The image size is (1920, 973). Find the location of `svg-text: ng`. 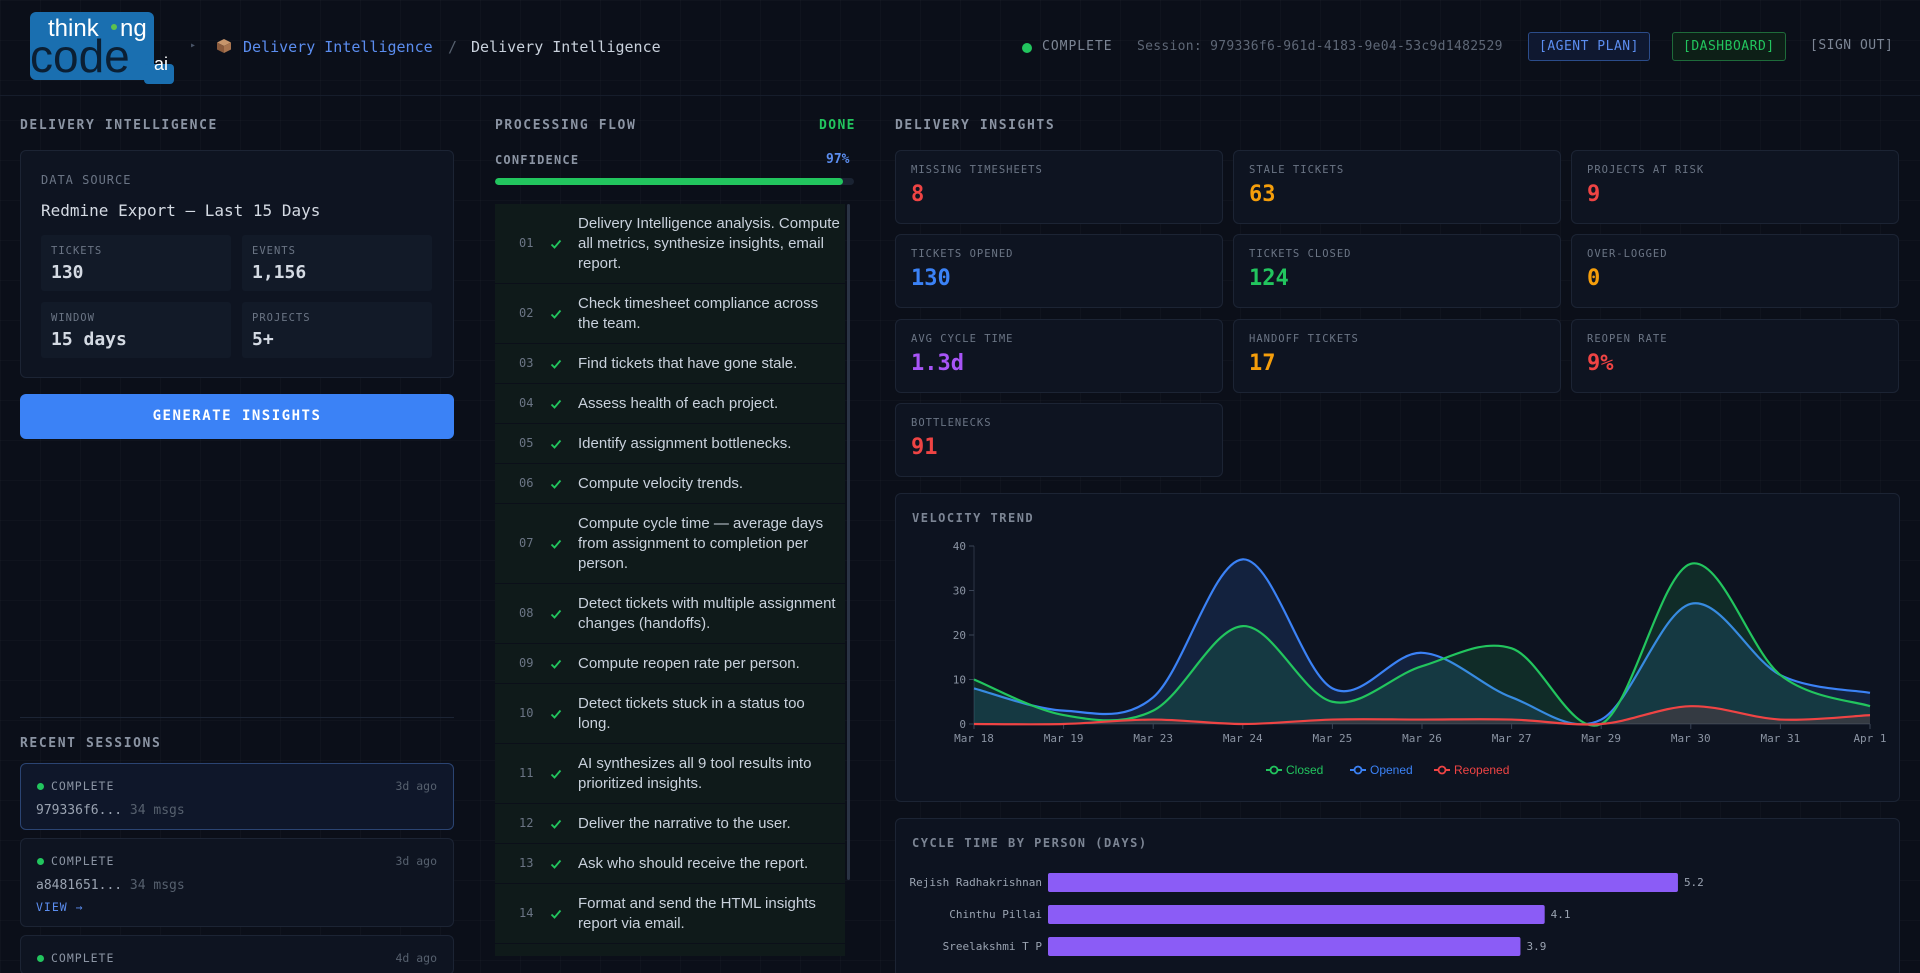

svg-text: ng is located at coordinates (133, 28).